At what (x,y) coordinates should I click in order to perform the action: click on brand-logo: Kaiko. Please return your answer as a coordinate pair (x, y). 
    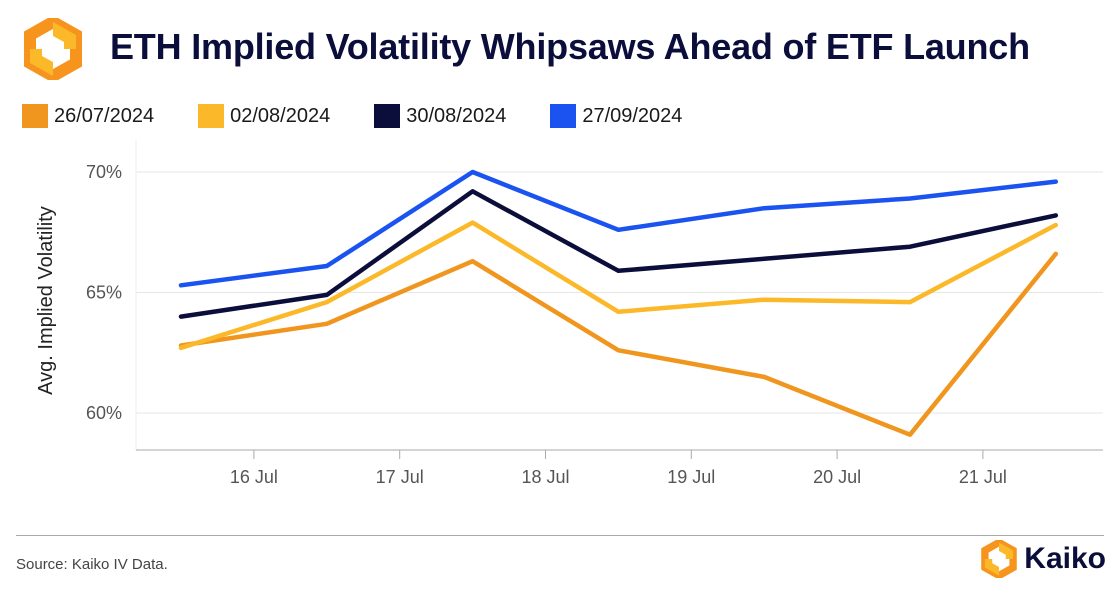
    Looking at the image, I should click on (1043, 559).